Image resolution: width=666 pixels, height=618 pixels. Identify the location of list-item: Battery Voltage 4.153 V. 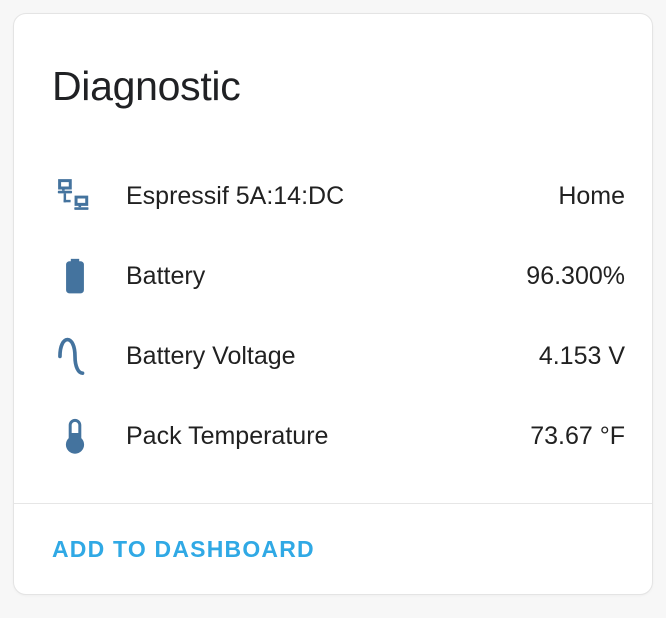
(333, 356).